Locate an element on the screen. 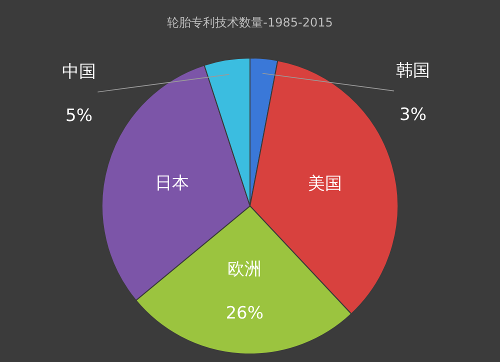 The height and width of the screenshot is (362, 500). data-label: 26% is located at coordinates (245, 314).